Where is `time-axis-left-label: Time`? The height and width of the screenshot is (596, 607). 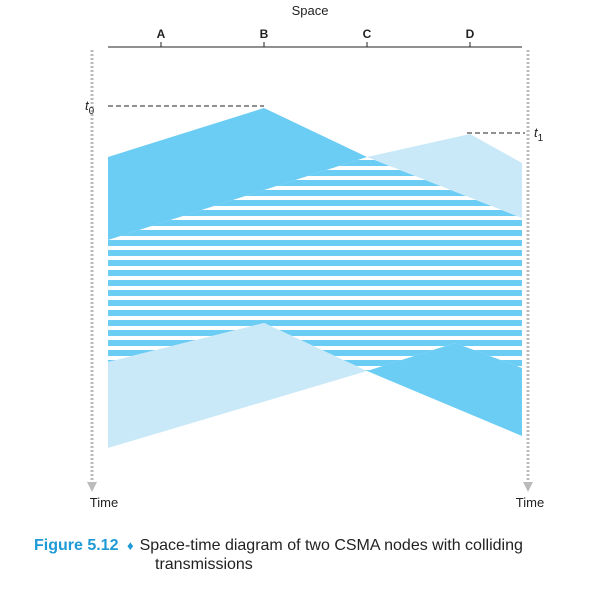
time-axis-left-label: Time is located at coordinates (104, 502).